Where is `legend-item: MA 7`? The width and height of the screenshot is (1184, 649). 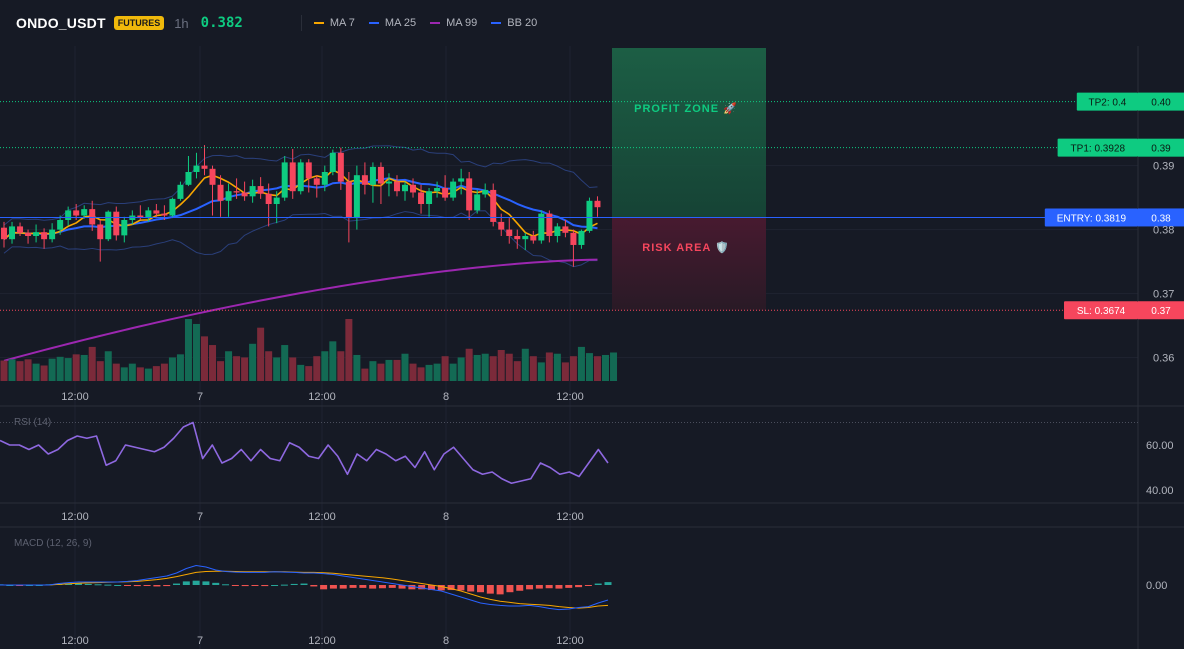
legend-item: MA 7 is located at coordinates (334, 23).